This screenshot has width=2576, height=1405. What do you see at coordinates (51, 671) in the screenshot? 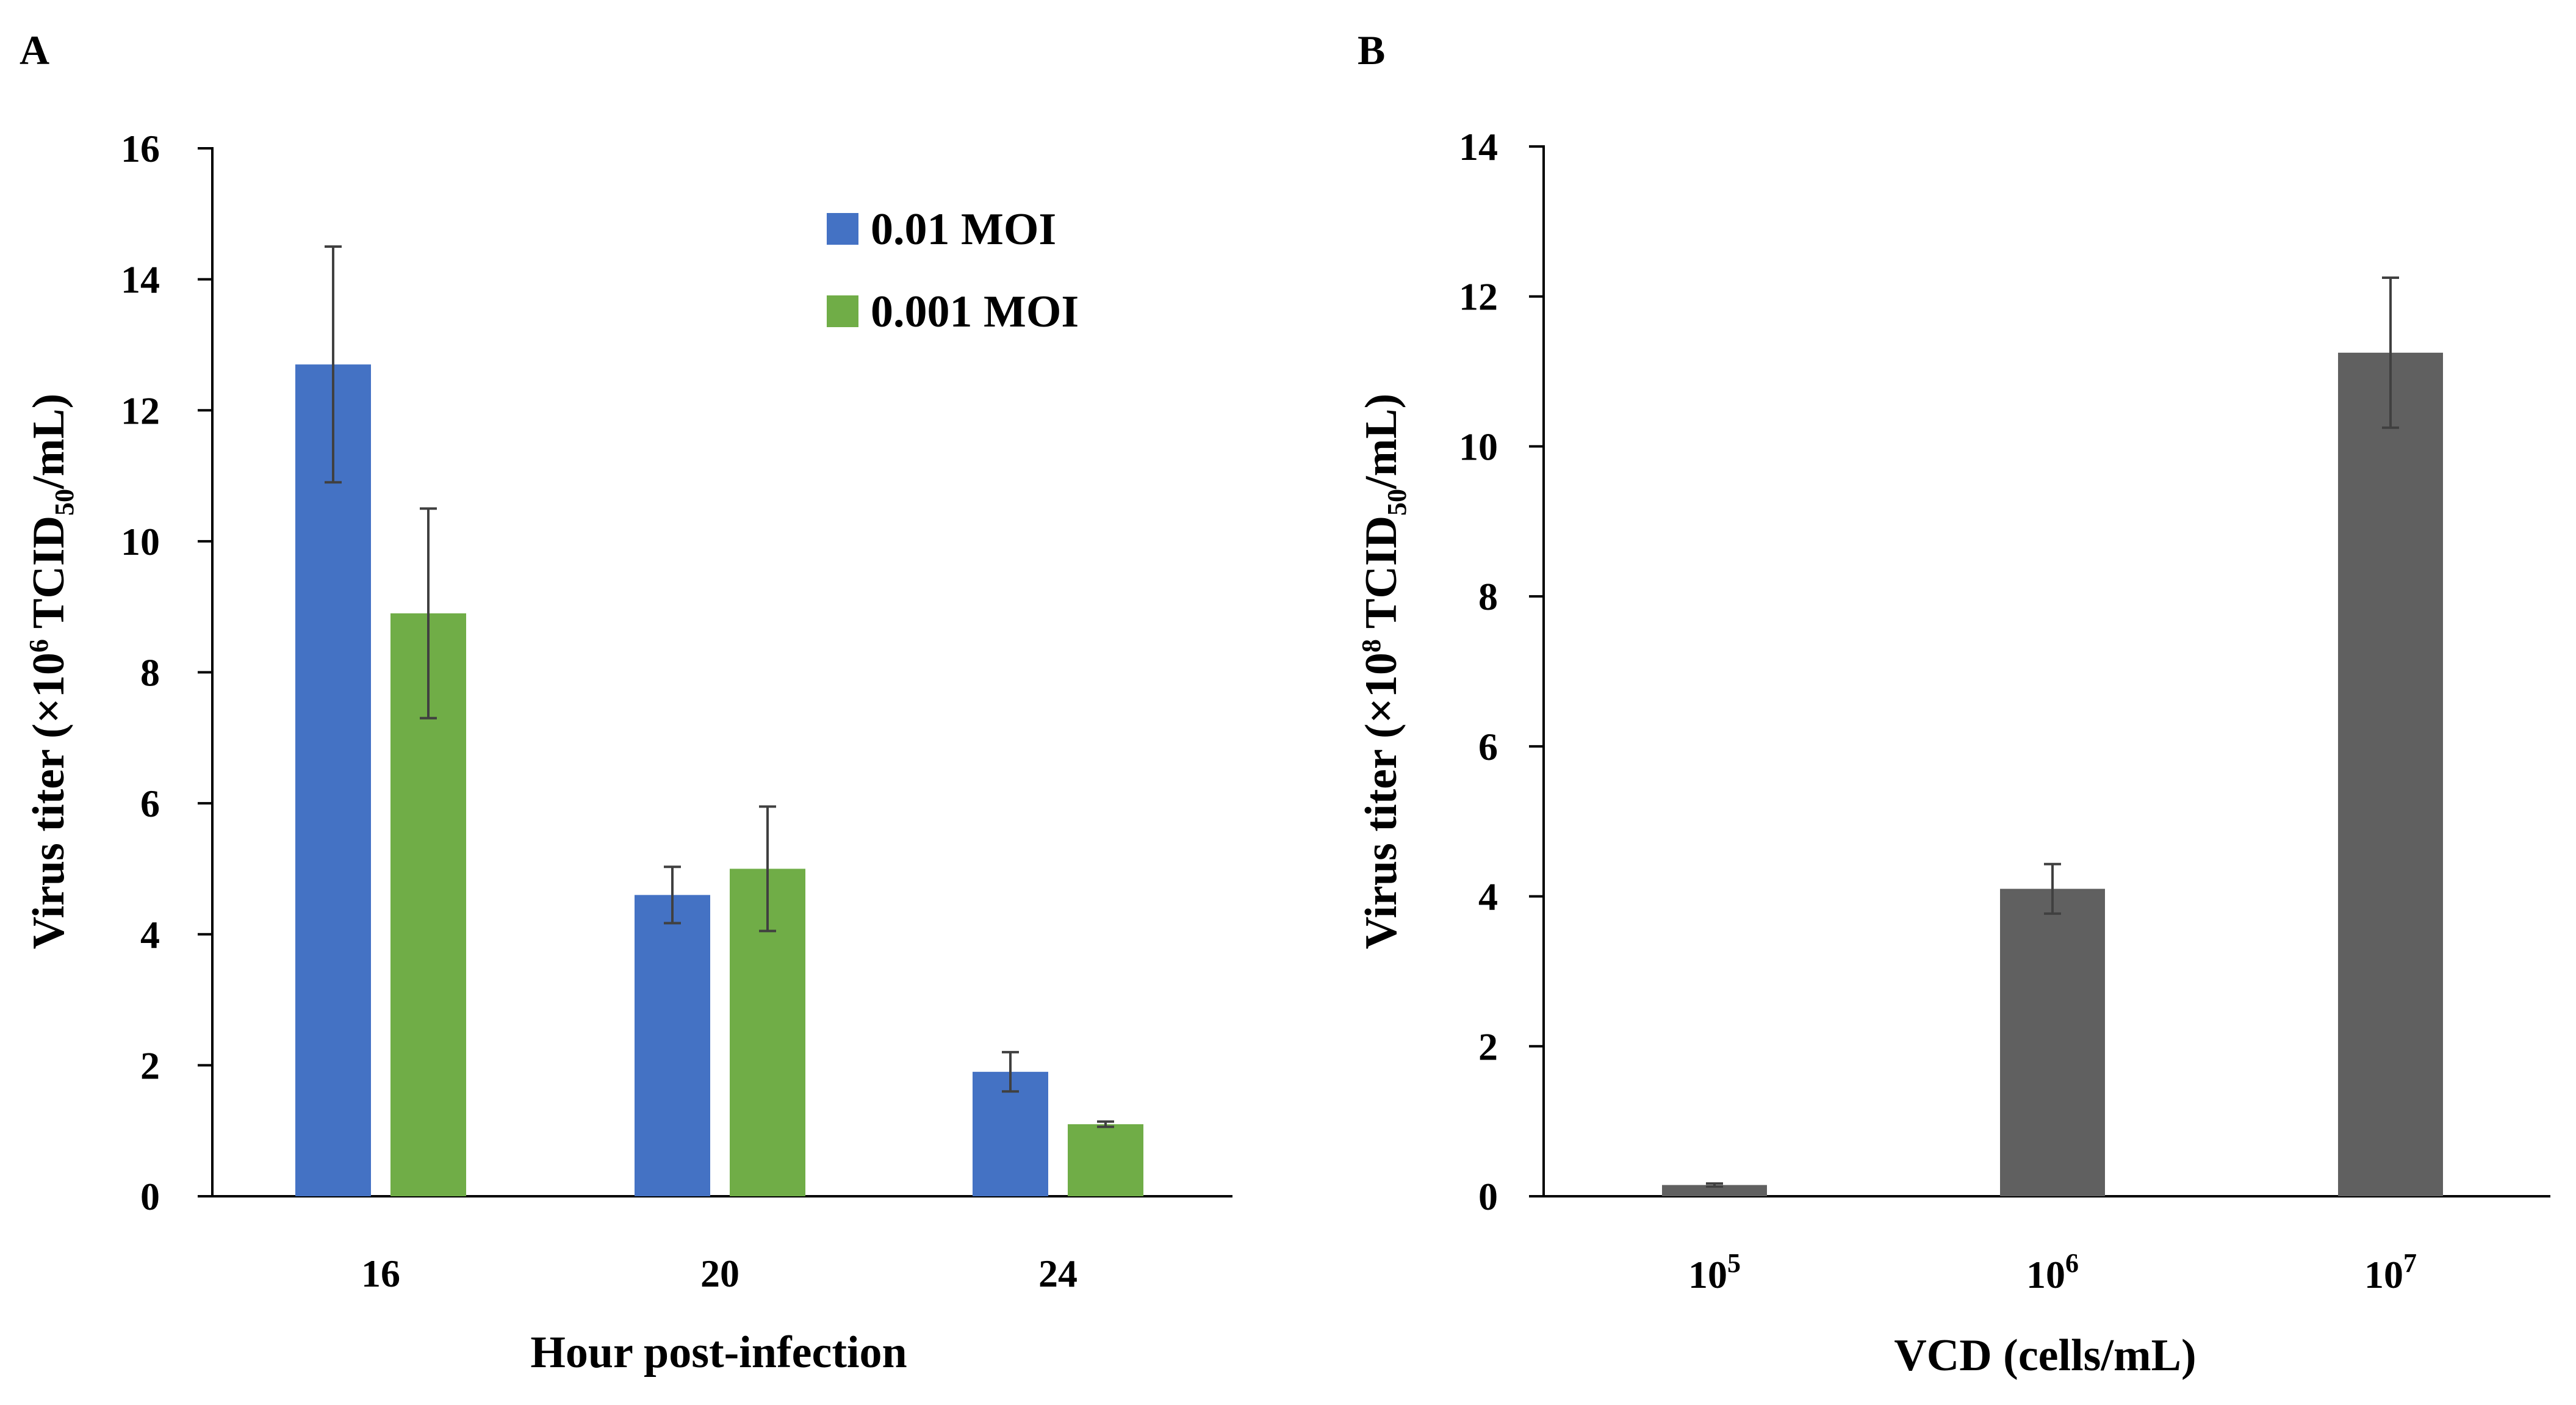
I see `y-axis-title: Virus titer (×106 TCID50/mL)` at bounding box center [51, 671].